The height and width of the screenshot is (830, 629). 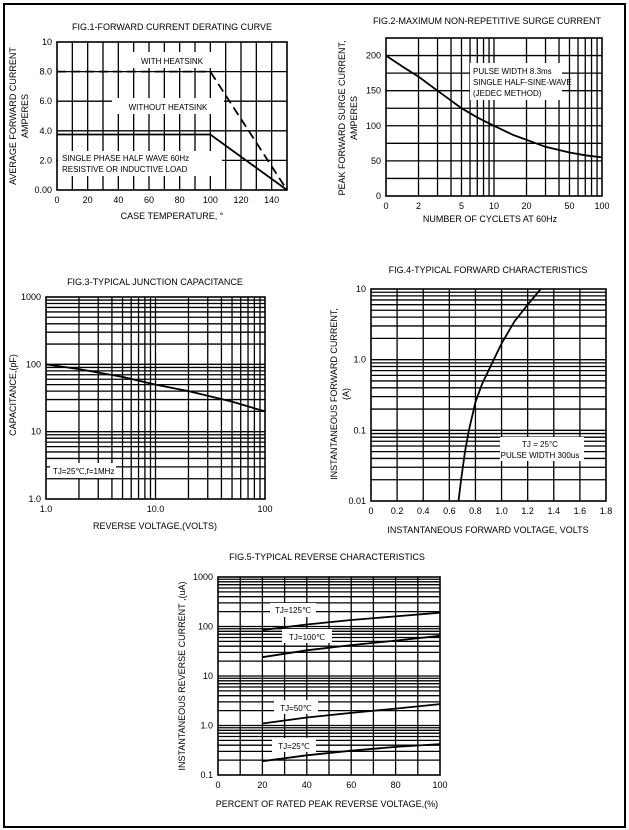 I want to click on x-axis-label: REVERSE VOLTAGE,(VOLTS), so click(x=155, y=526).